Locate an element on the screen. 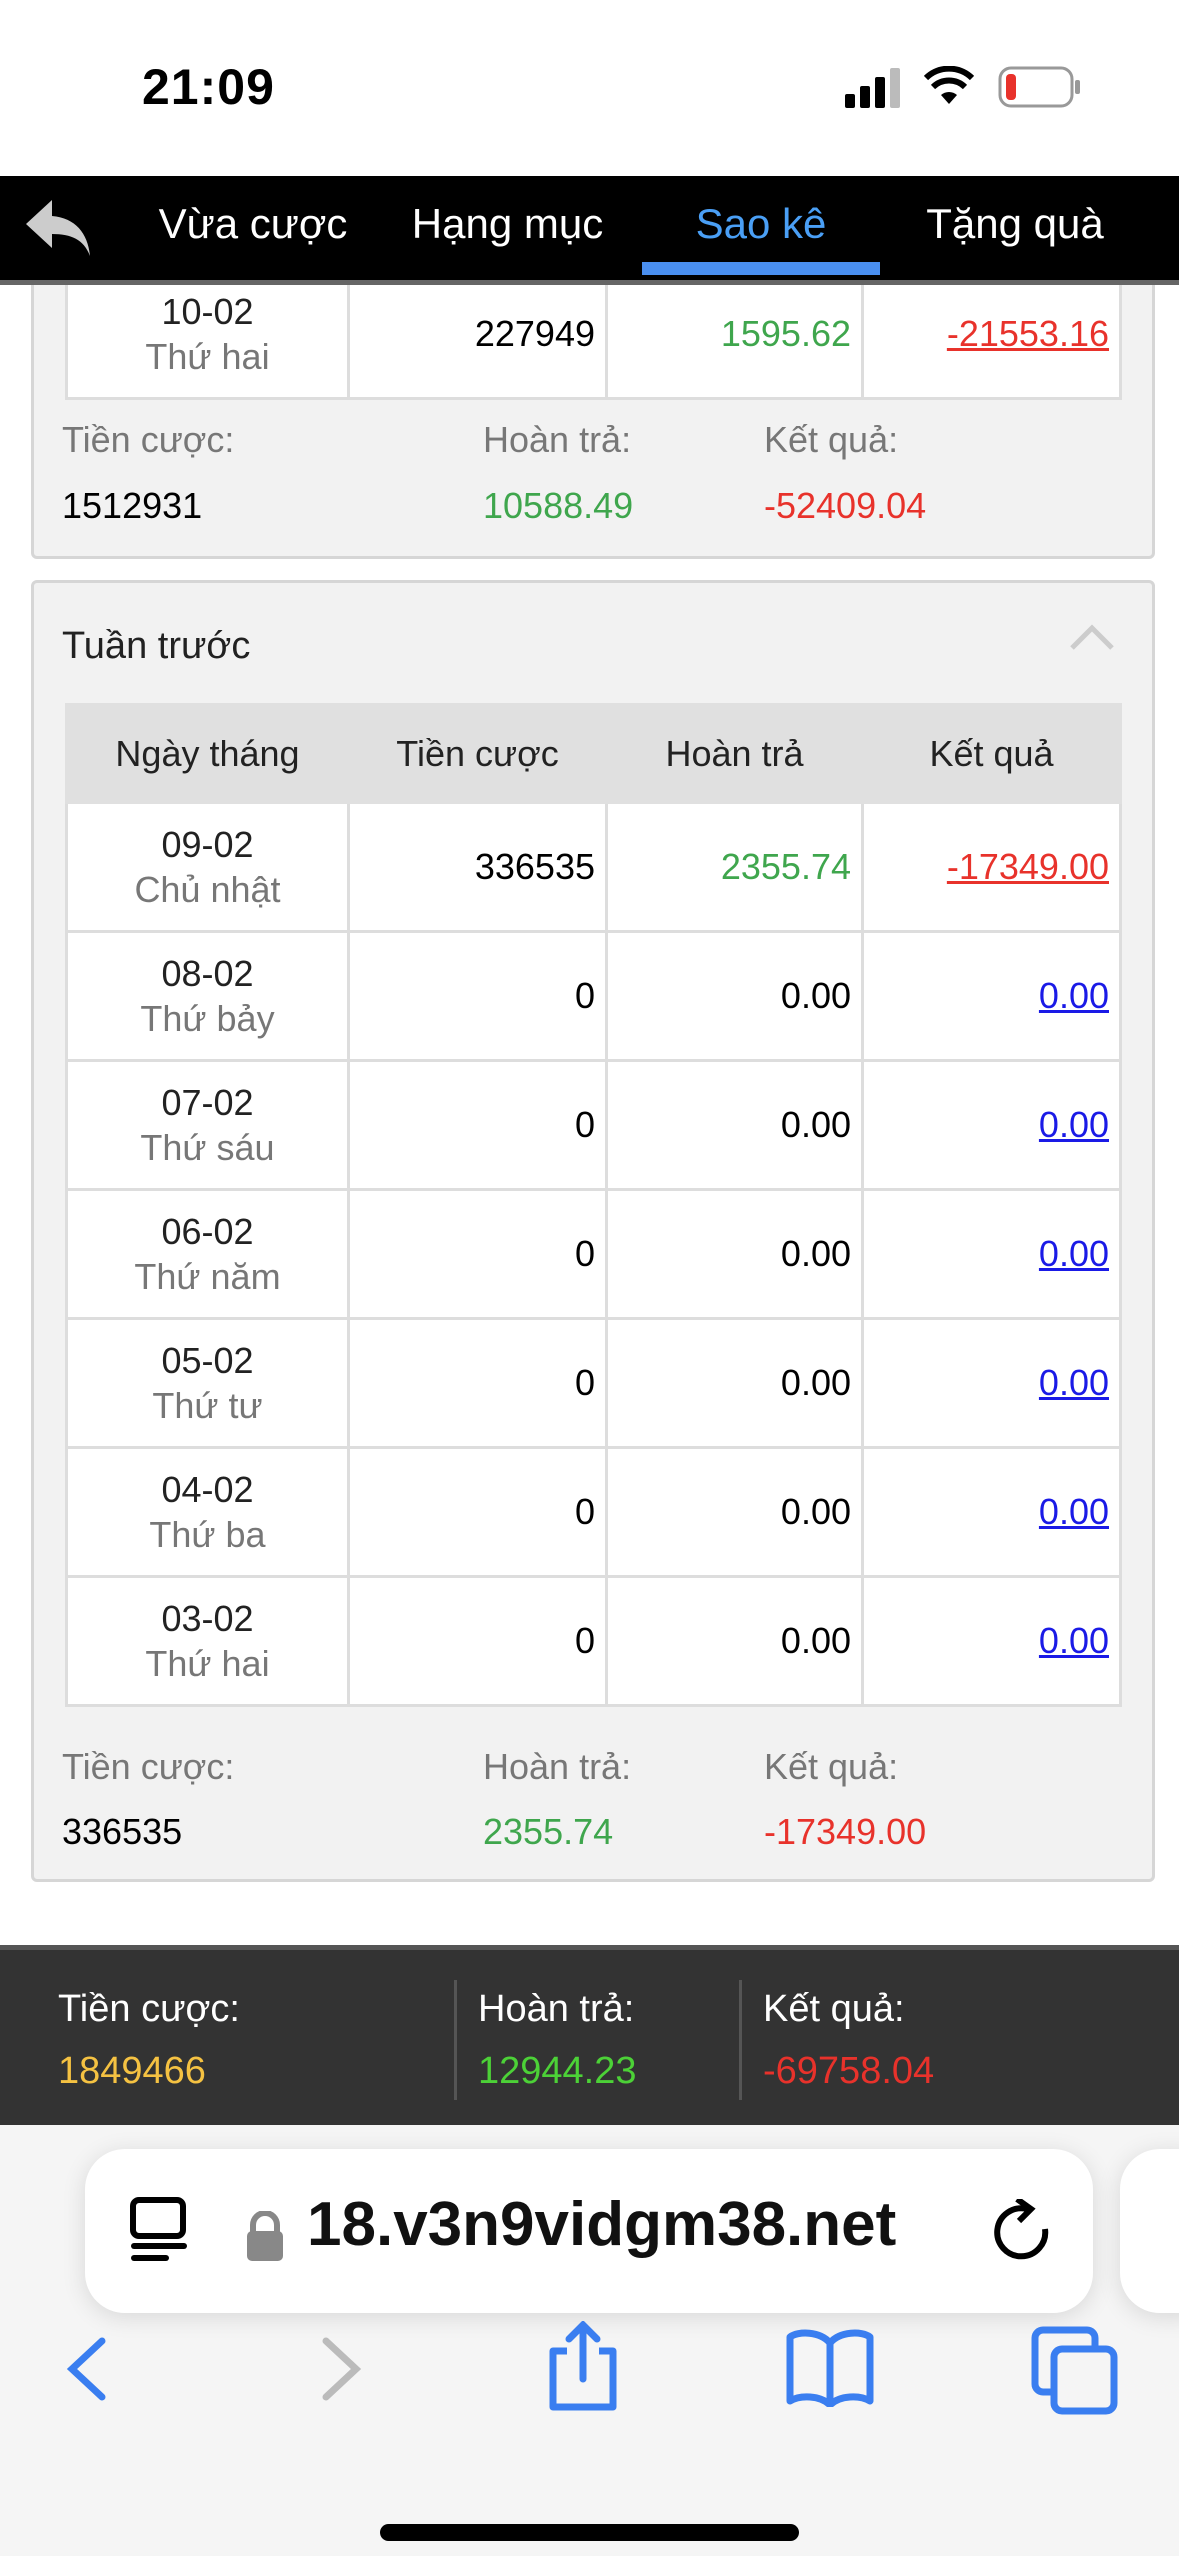 The height and width of the screenshot is (2556, 1179). tab-recent-bets: Vừa cược is located at coordinates (253, 223).